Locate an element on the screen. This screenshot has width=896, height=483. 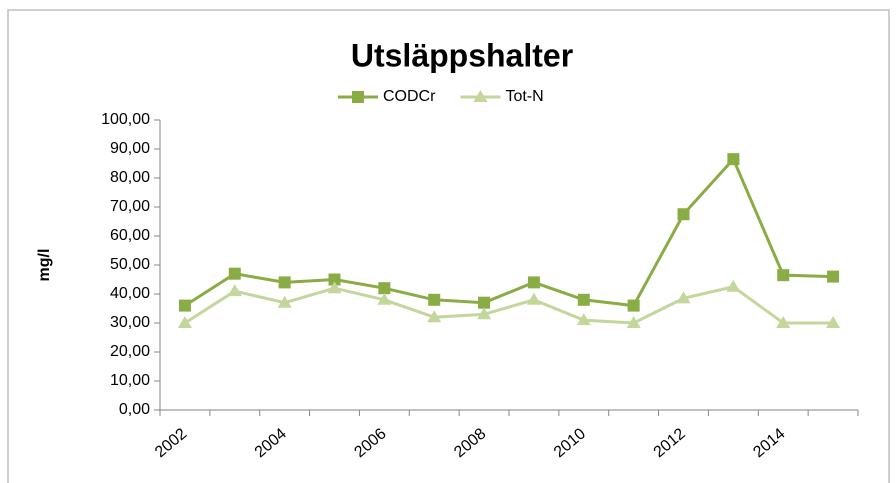
series-line is located at coordinates (509, 305).